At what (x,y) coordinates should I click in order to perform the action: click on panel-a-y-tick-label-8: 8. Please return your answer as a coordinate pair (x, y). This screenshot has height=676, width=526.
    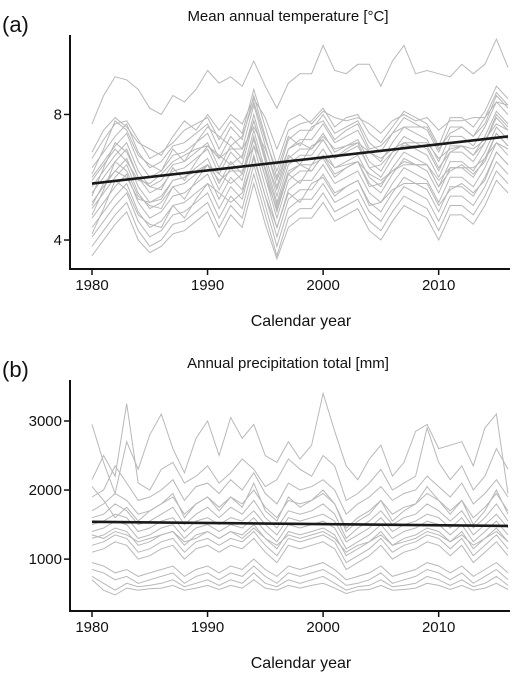
    Looking at the image, I should click on (58, 114).